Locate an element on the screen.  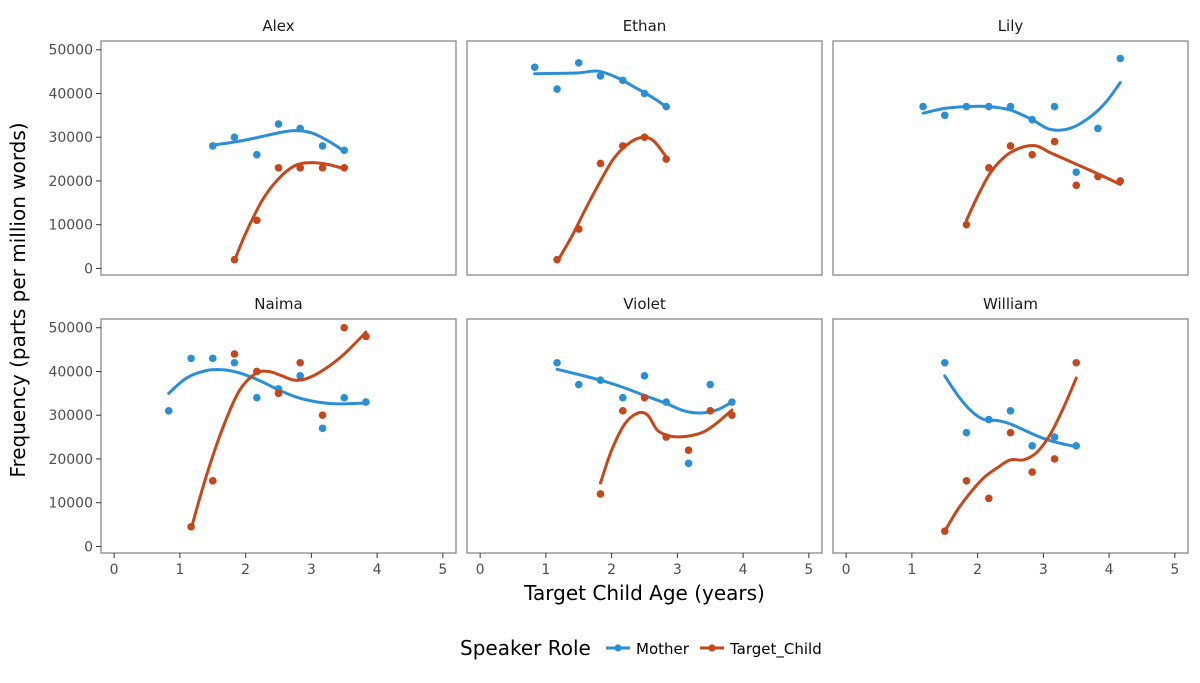
smooth-line-lily-target-child is located at coordinates (1043, 182).